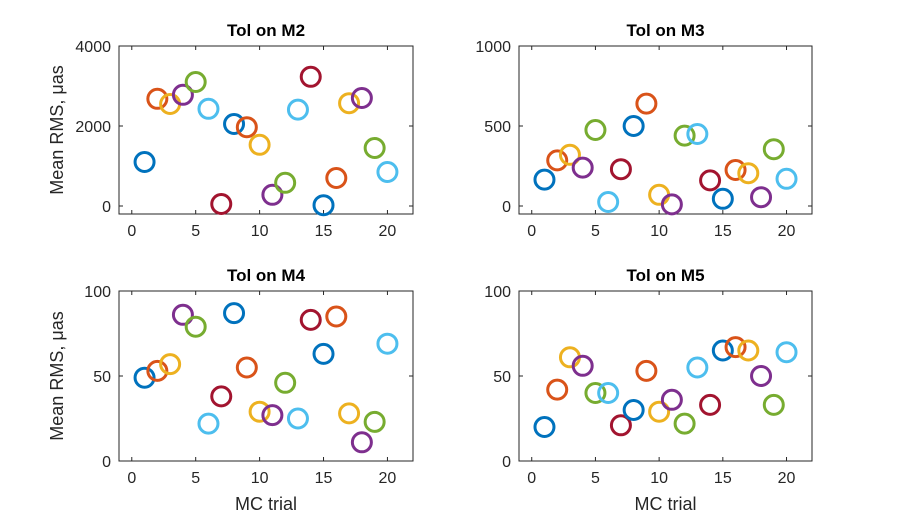  What do you see at coordinates (665, 275) in the screenshot?
I see `chart-title: Tol on M5` at bounding box center [665, 275].